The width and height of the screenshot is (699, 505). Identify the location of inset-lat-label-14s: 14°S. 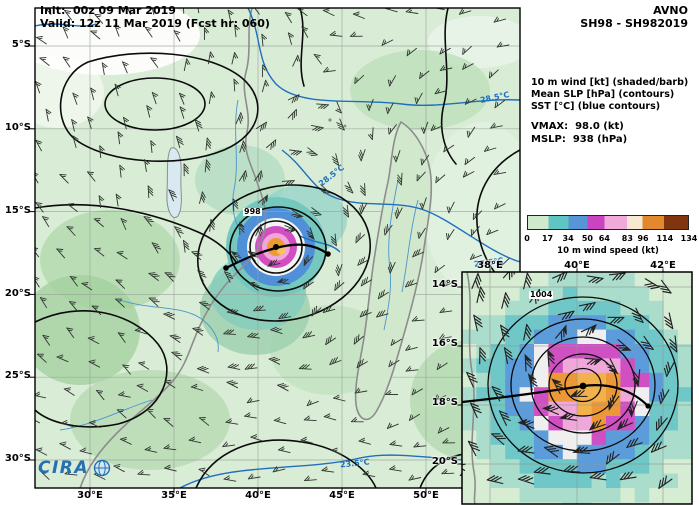
(444, 284).